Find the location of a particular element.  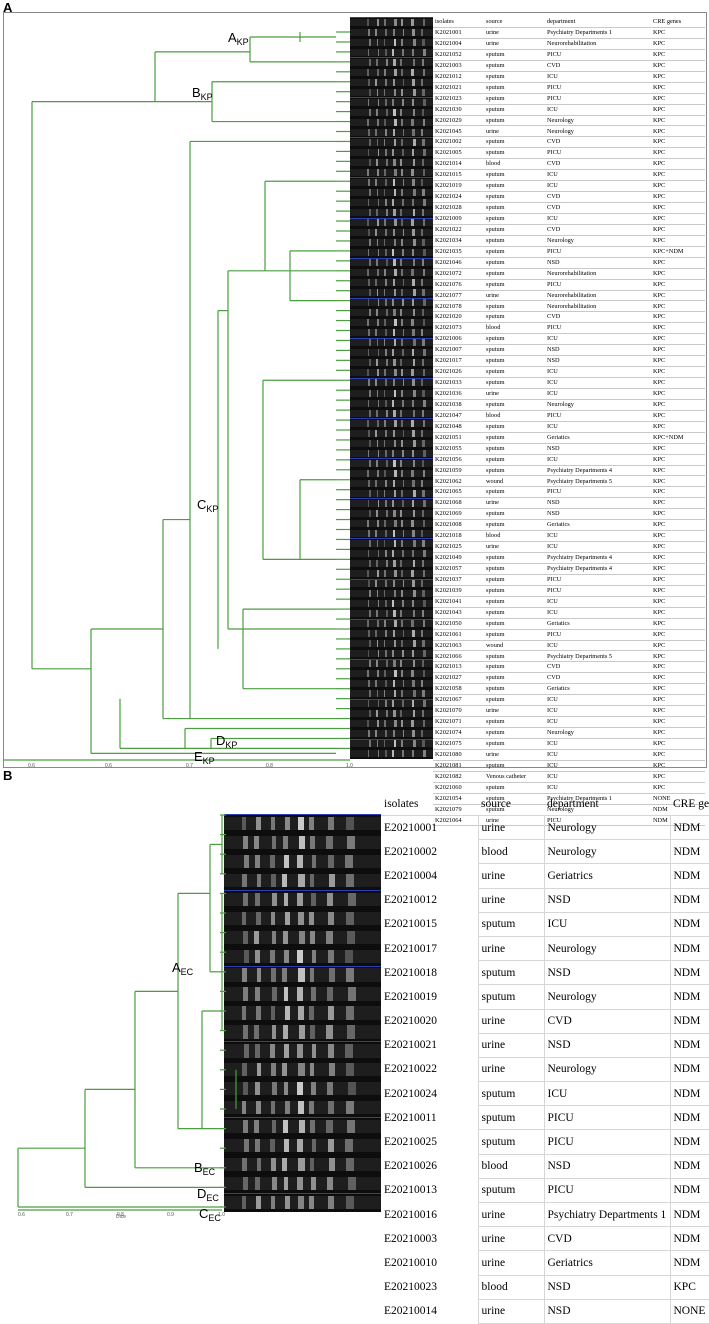

department-cell: NSD is located at coordinates (607, 900).